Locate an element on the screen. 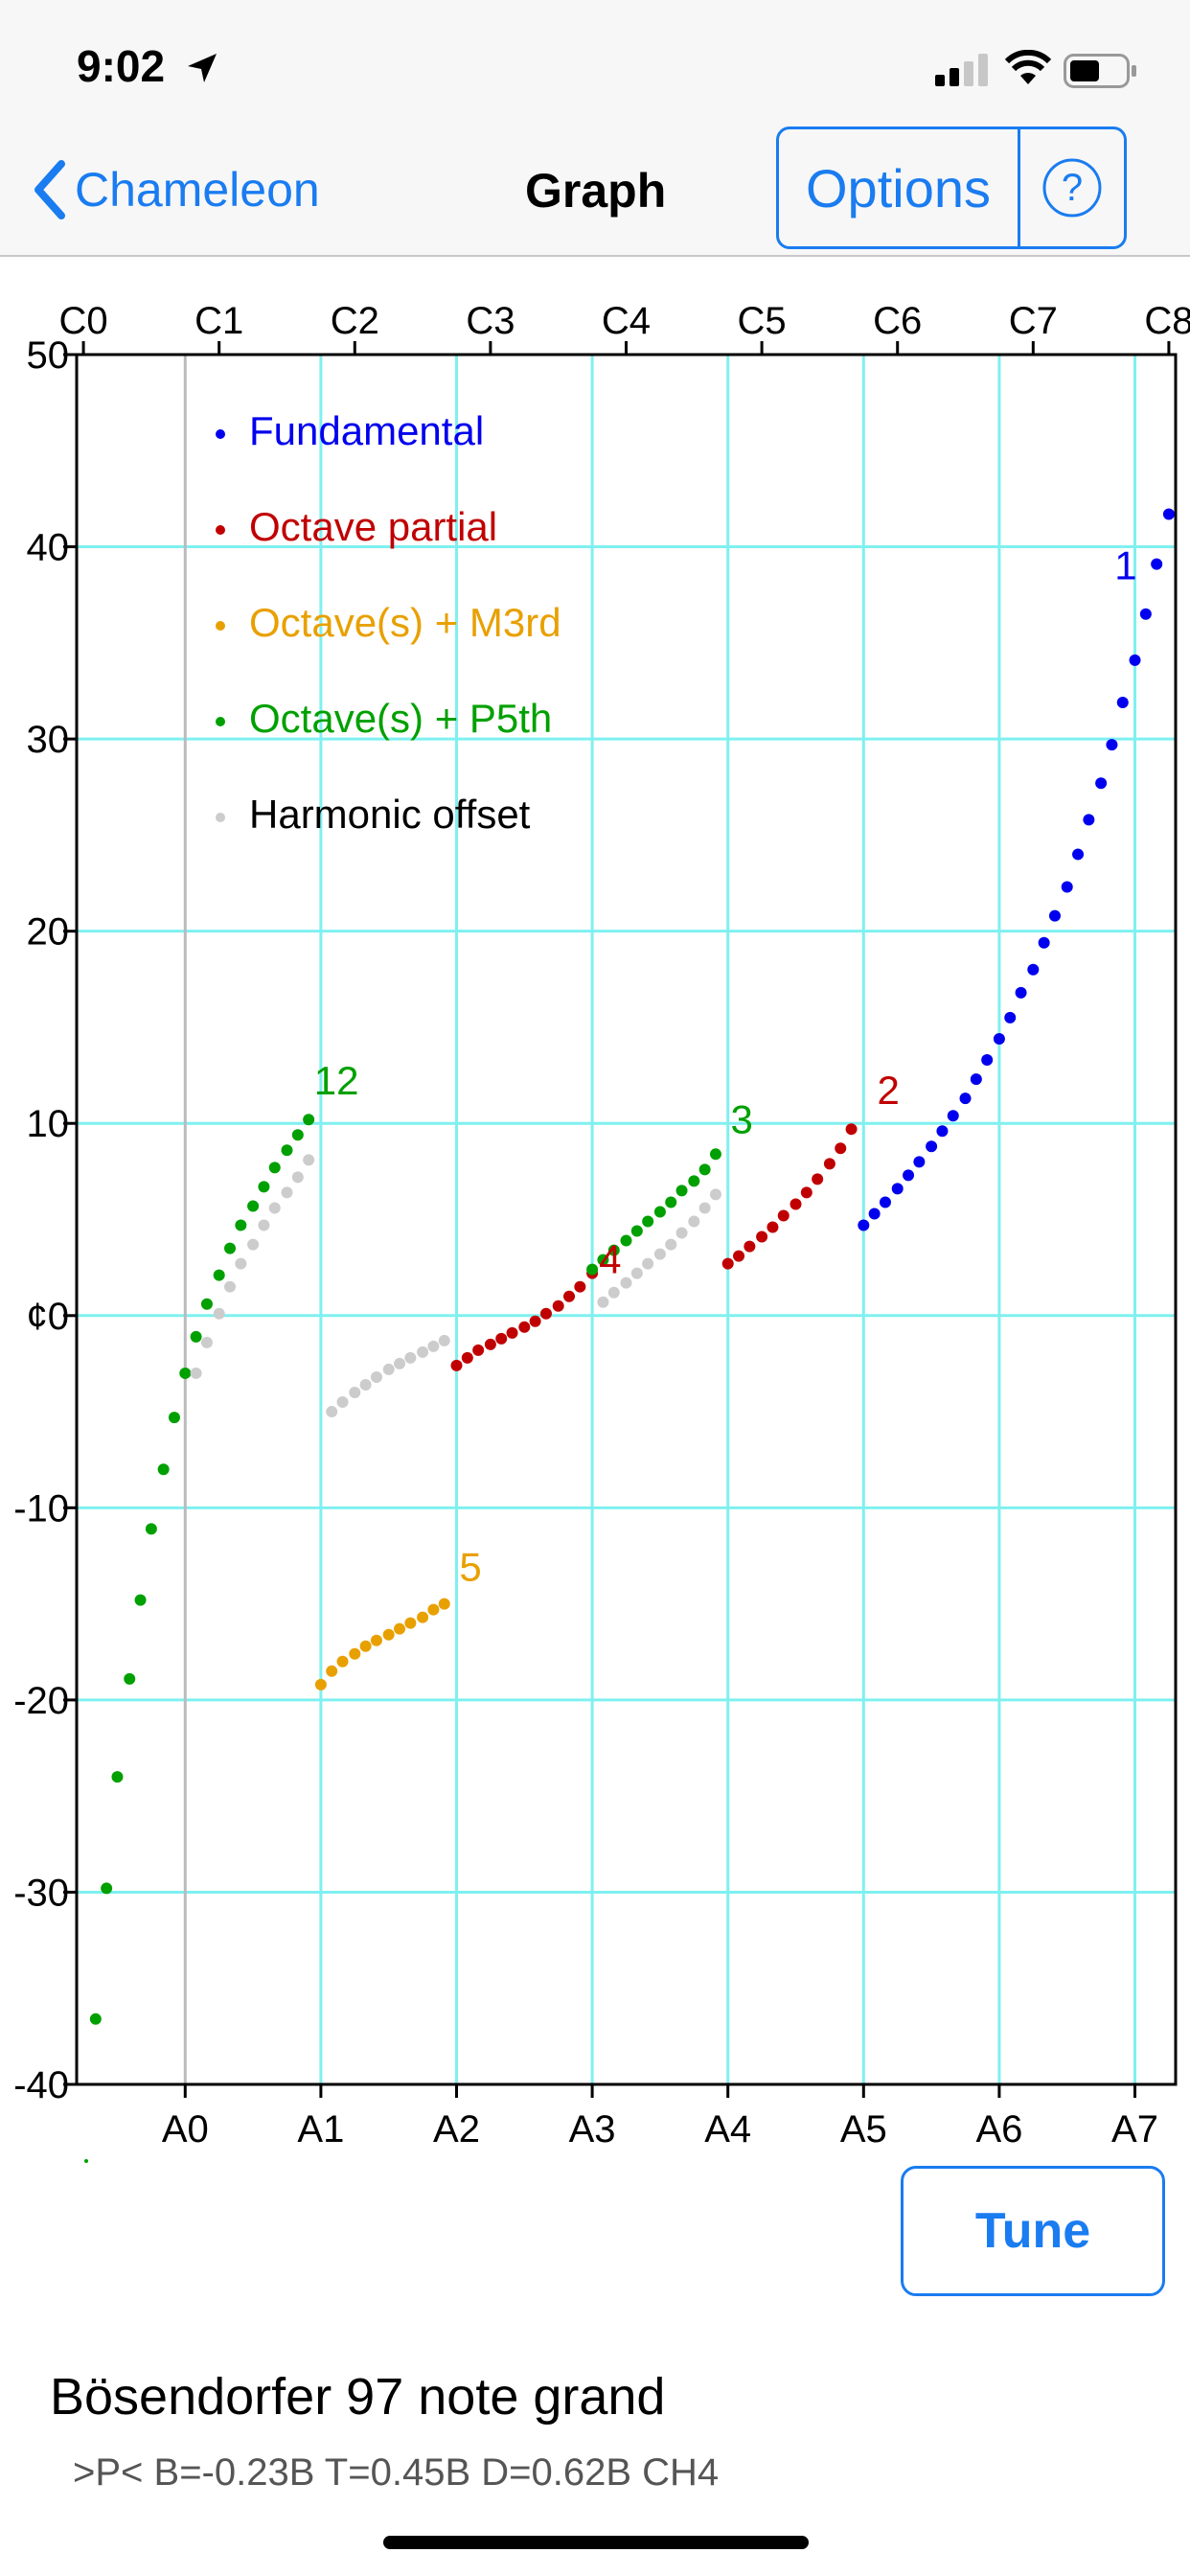 This screenshot has width=1190, height=2576. home-indicator is located at coordinates (596, 2542).